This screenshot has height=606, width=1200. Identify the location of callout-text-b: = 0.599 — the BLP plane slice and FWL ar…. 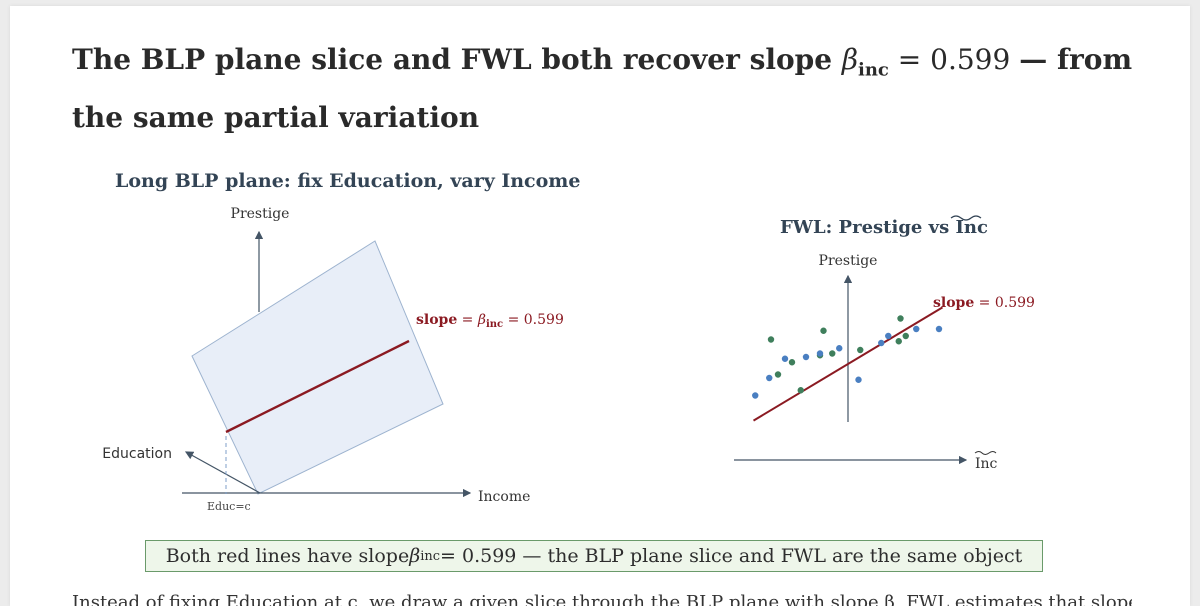
(731, 556).